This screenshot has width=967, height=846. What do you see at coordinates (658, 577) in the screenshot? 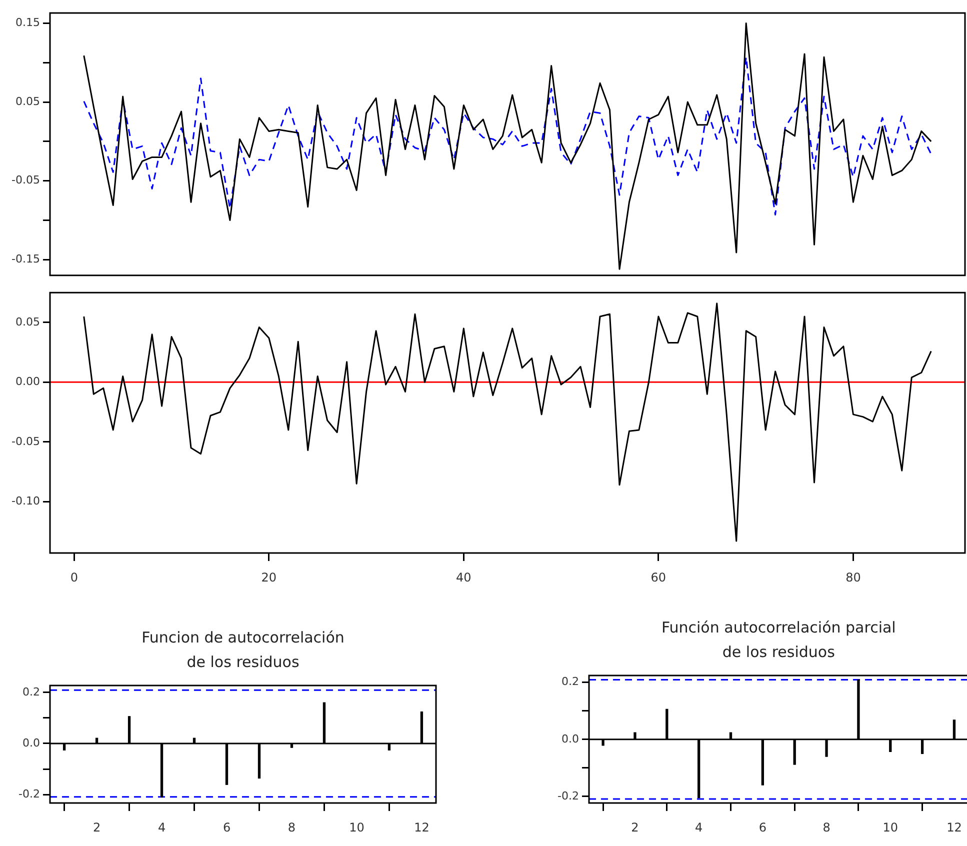
I see `x-tick-label: 60` at bounding box center [658, 577].